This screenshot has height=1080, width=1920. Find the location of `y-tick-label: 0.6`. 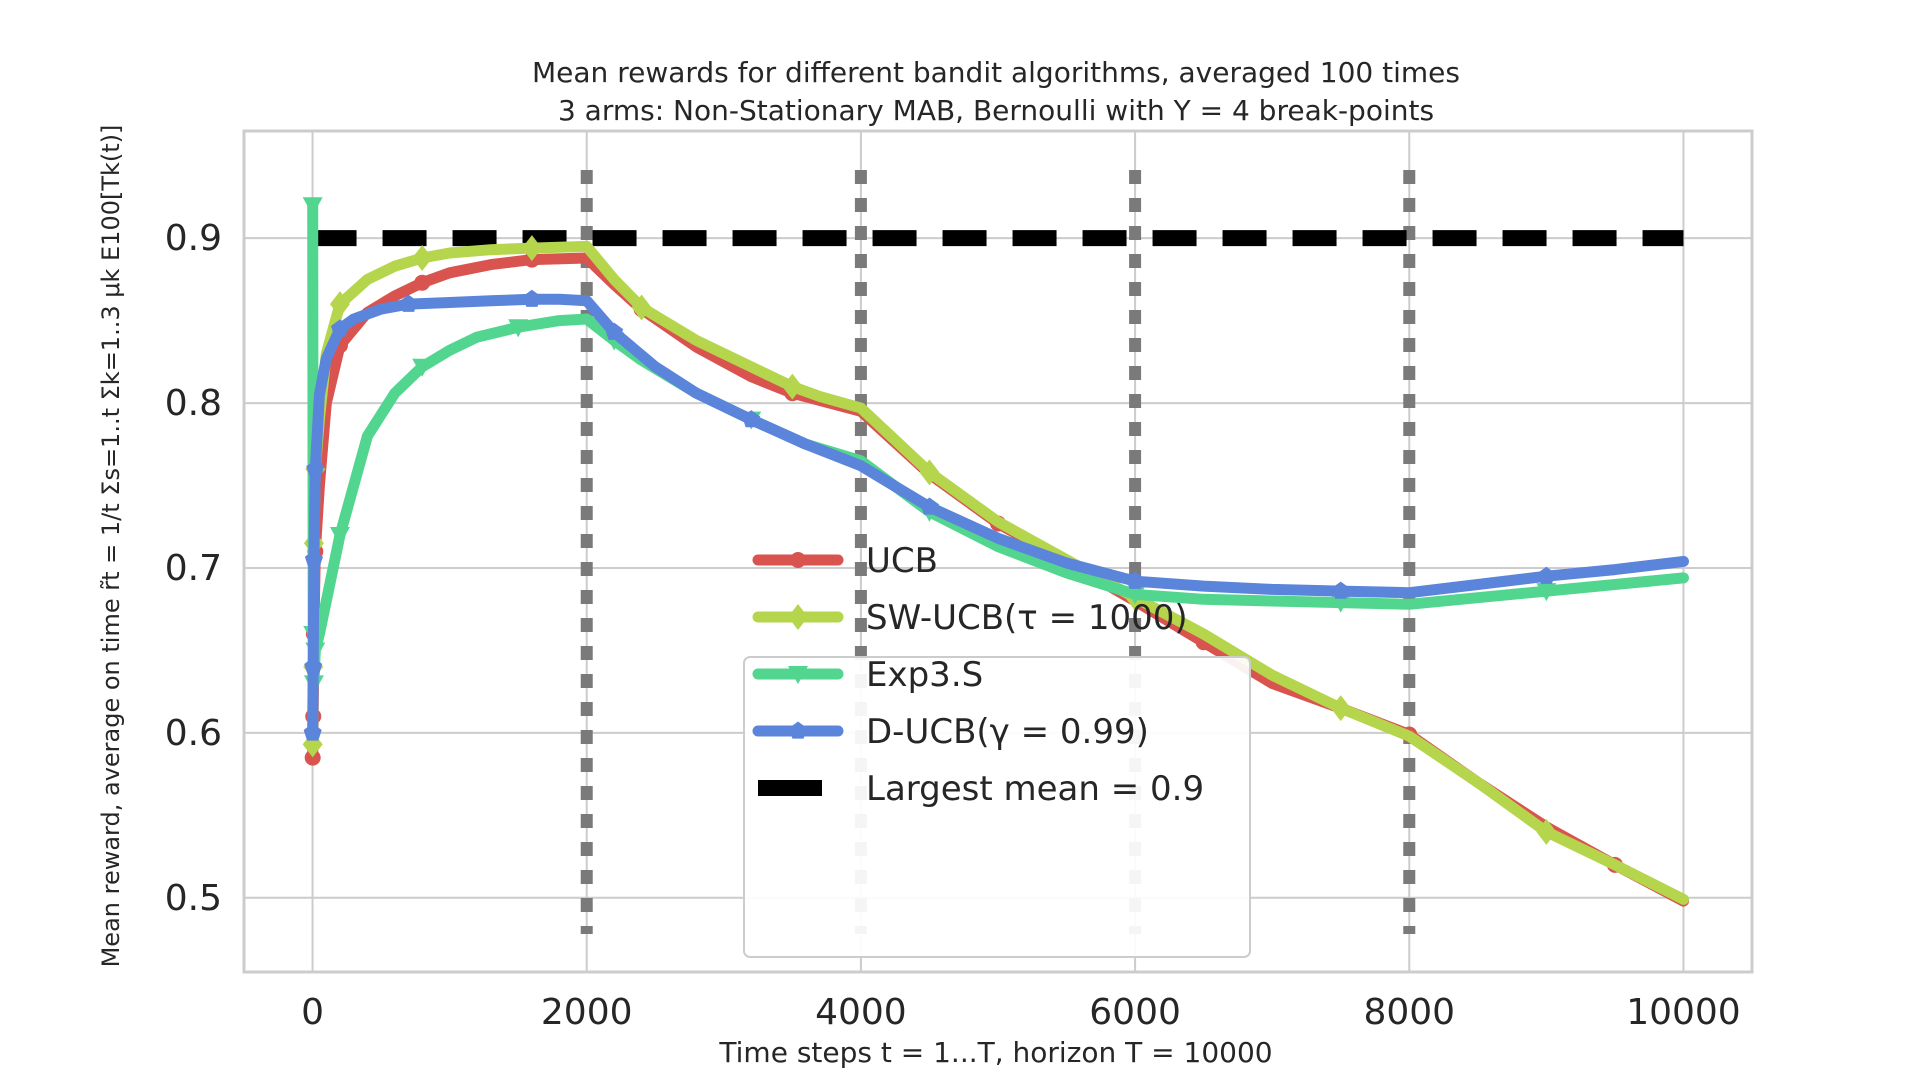

y-tick-label: 0.6 is located at coordinates (193, 733).